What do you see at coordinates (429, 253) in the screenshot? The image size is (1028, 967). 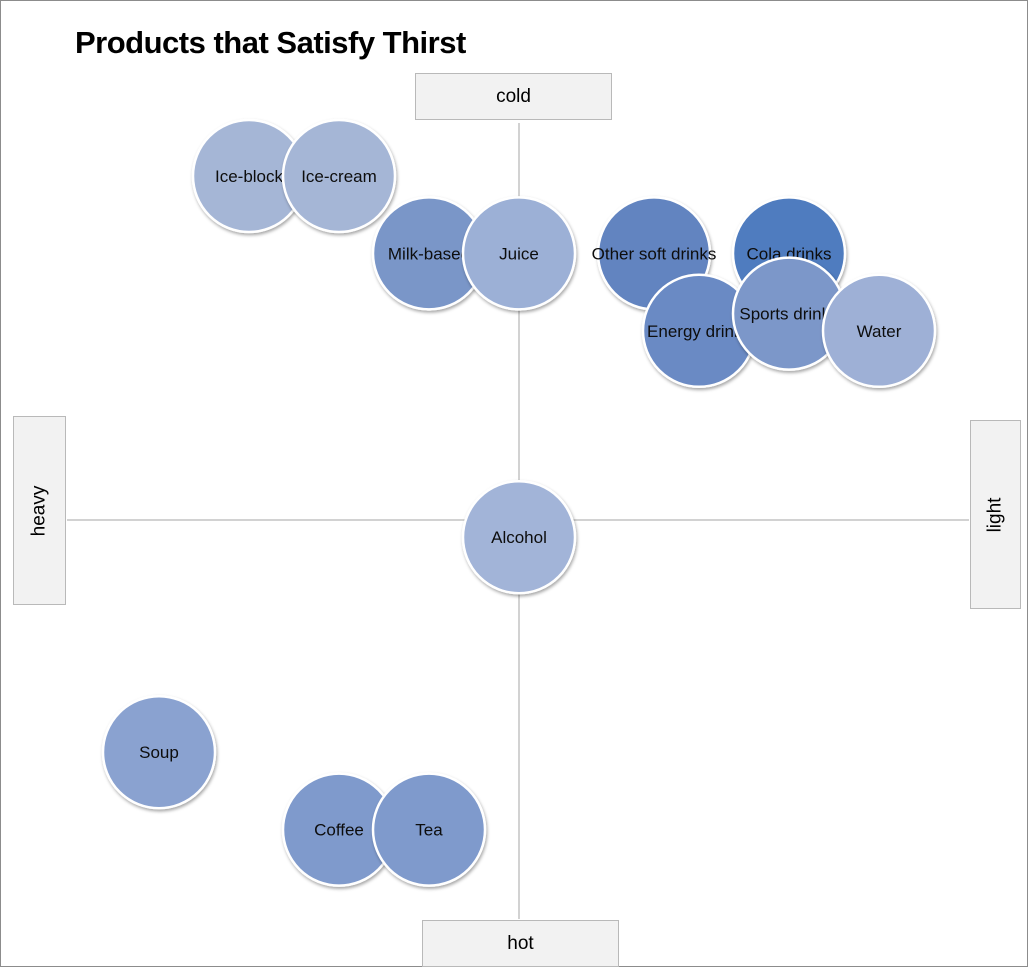 I see `bubble-label-milk-based: Milk-based` at bounding box center [429, 253].